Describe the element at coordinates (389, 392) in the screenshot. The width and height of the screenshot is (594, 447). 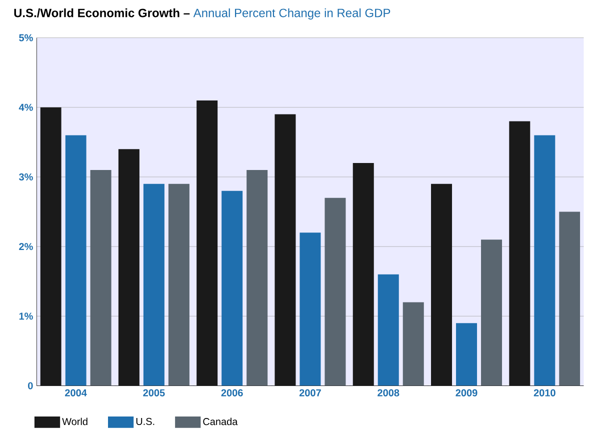
I see `x-tick-label: 2008` at that location.